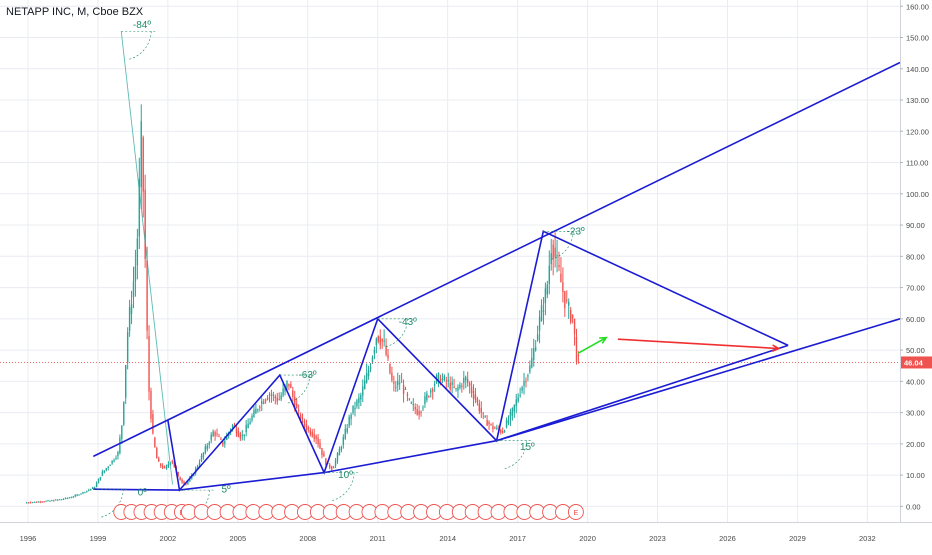  What do you see at coordinates (146, 258) in the screenshot?
I see `decline-line` at bounding box center [146, 258].